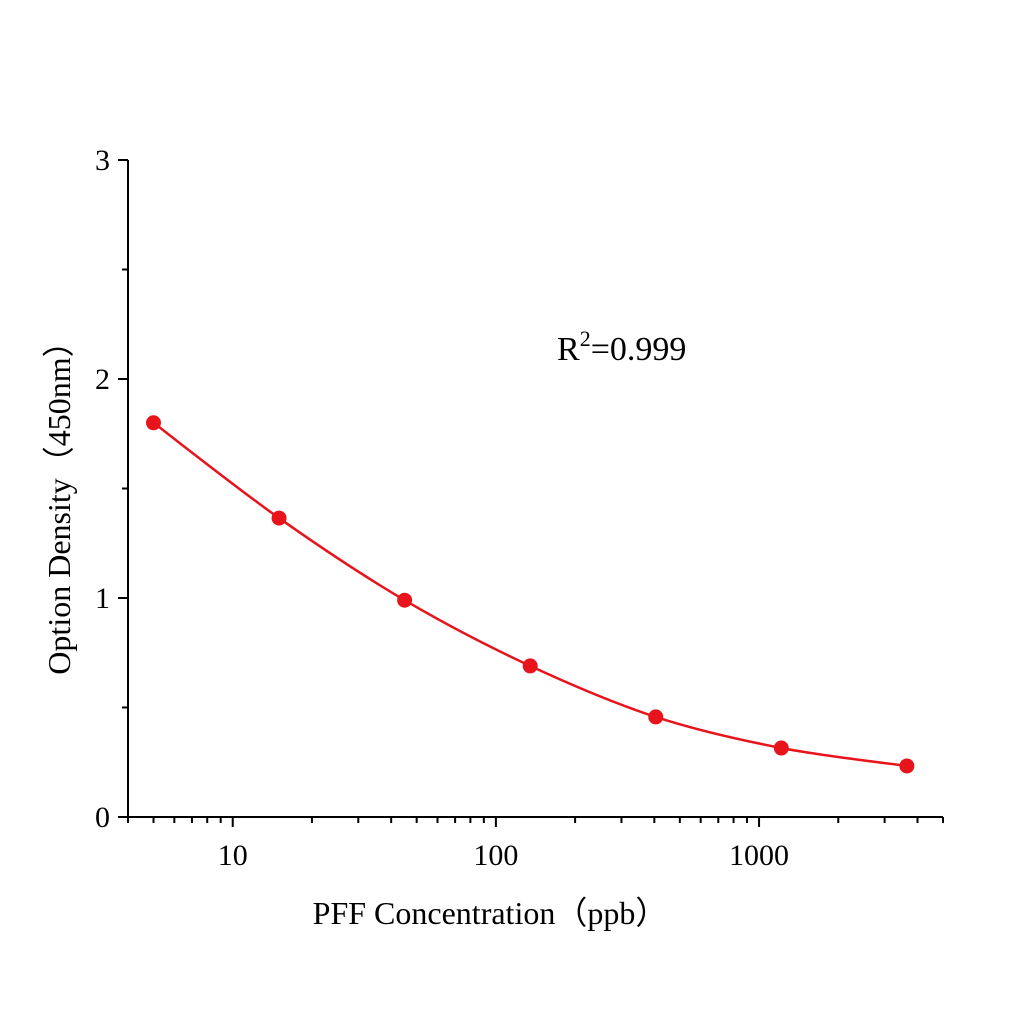 The image size is (1024, 1024). I want to click on y-axis-label: Option Density（450nm）, so click(59, 499).